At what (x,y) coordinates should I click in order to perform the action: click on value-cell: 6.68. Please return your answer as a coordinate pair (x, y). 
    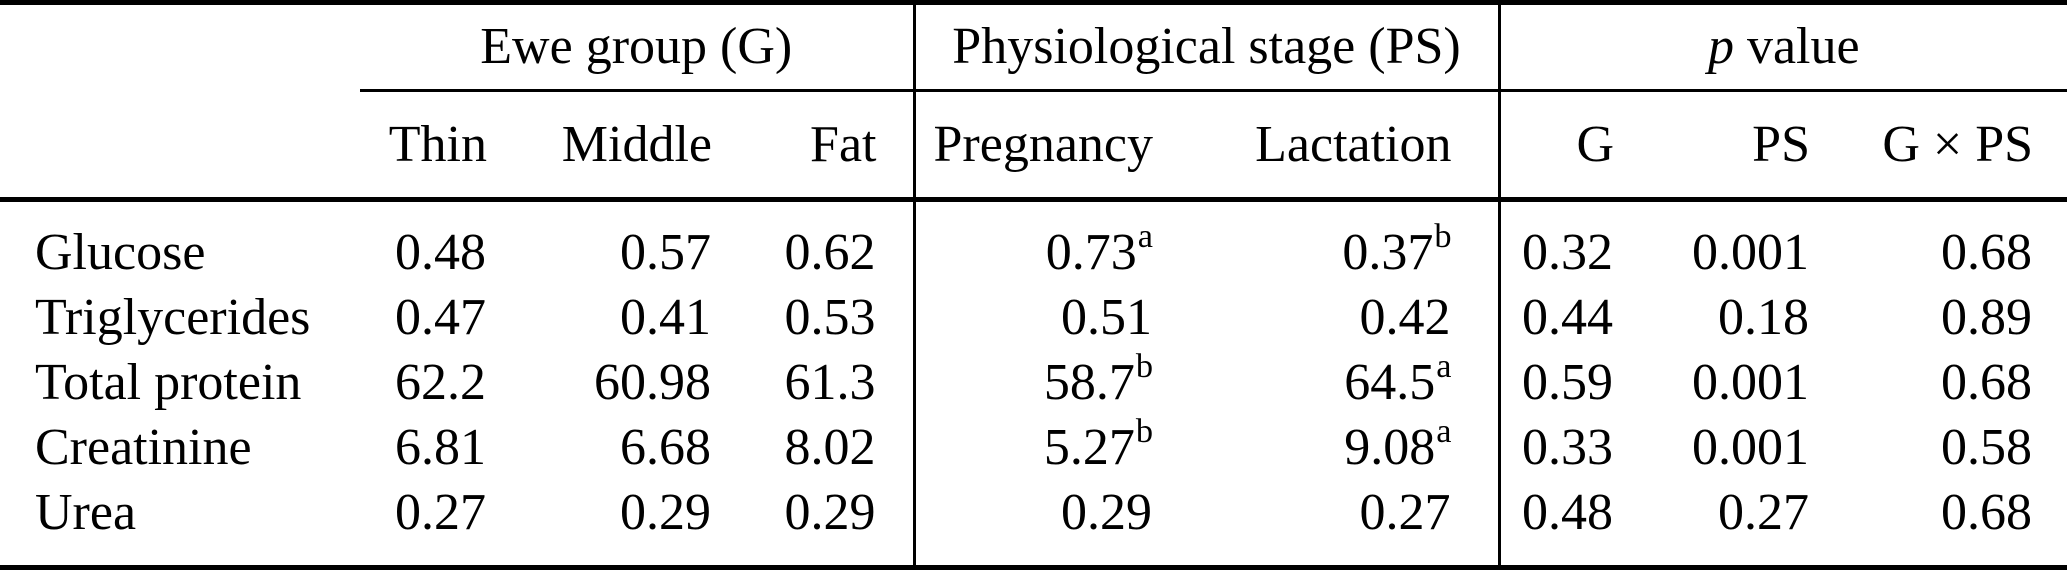
    Looking at the image, I should click on (612, 447).